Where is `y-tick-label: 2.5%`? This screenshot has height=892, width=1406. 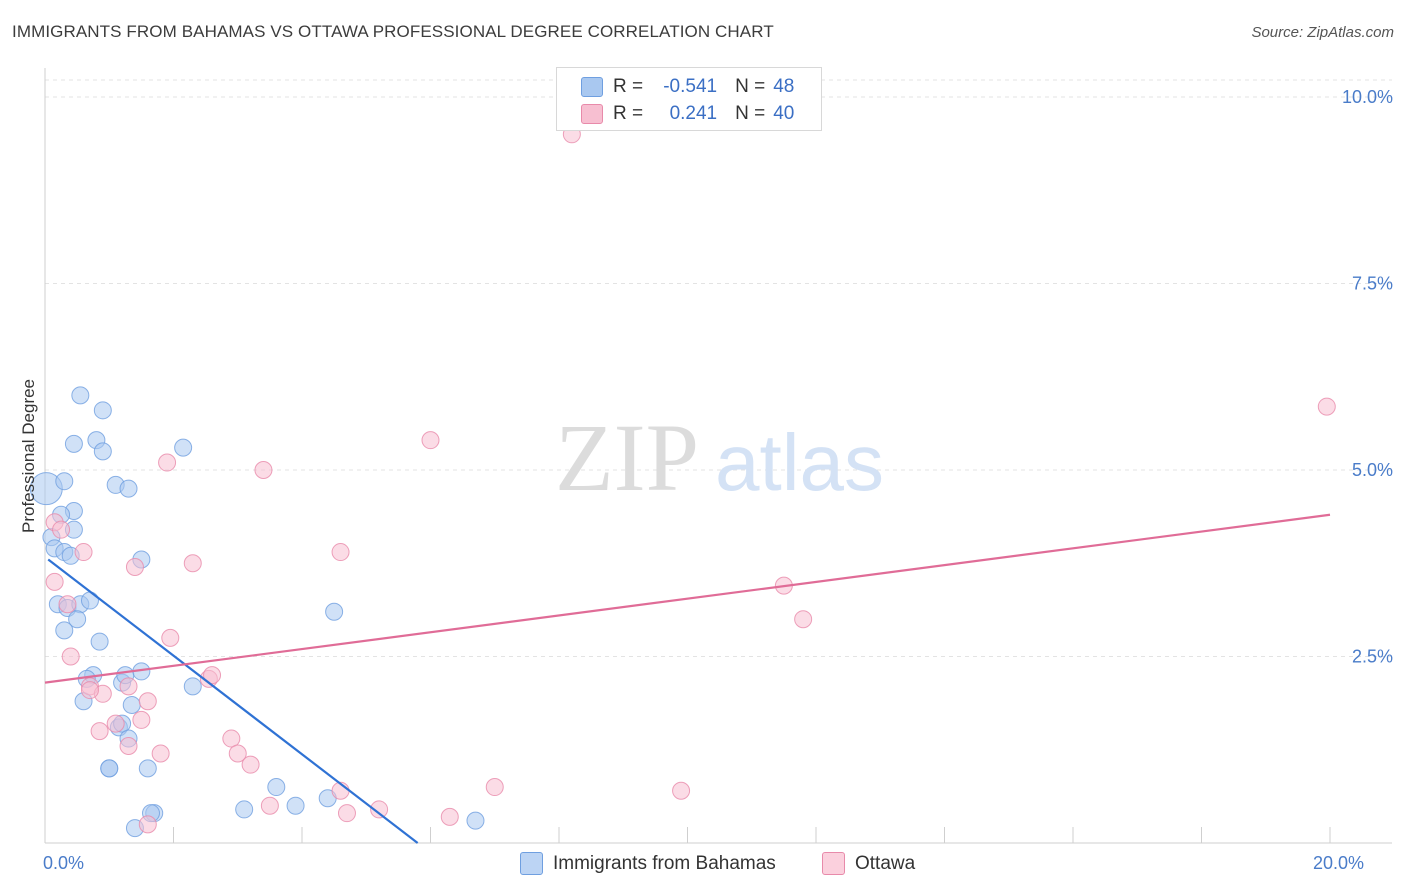
y-tick-label: 2.5% is located at coordinates (1372, 657).